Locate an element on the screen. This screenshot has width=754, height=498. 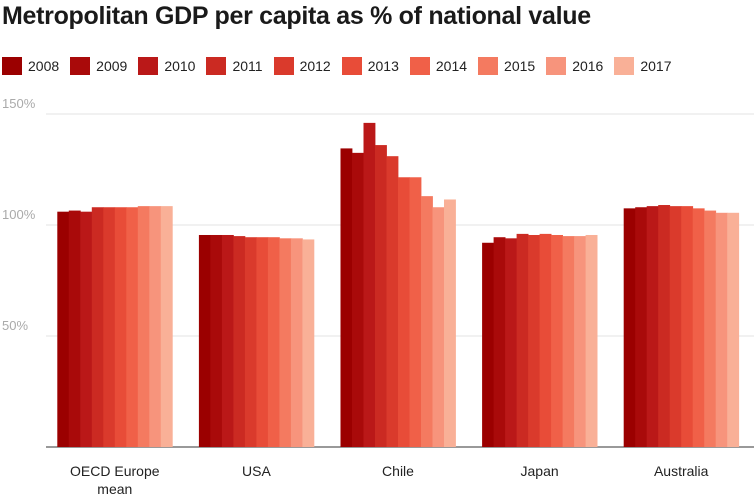
legend-item-2011: 2011 is located at coordinates (234, 66).